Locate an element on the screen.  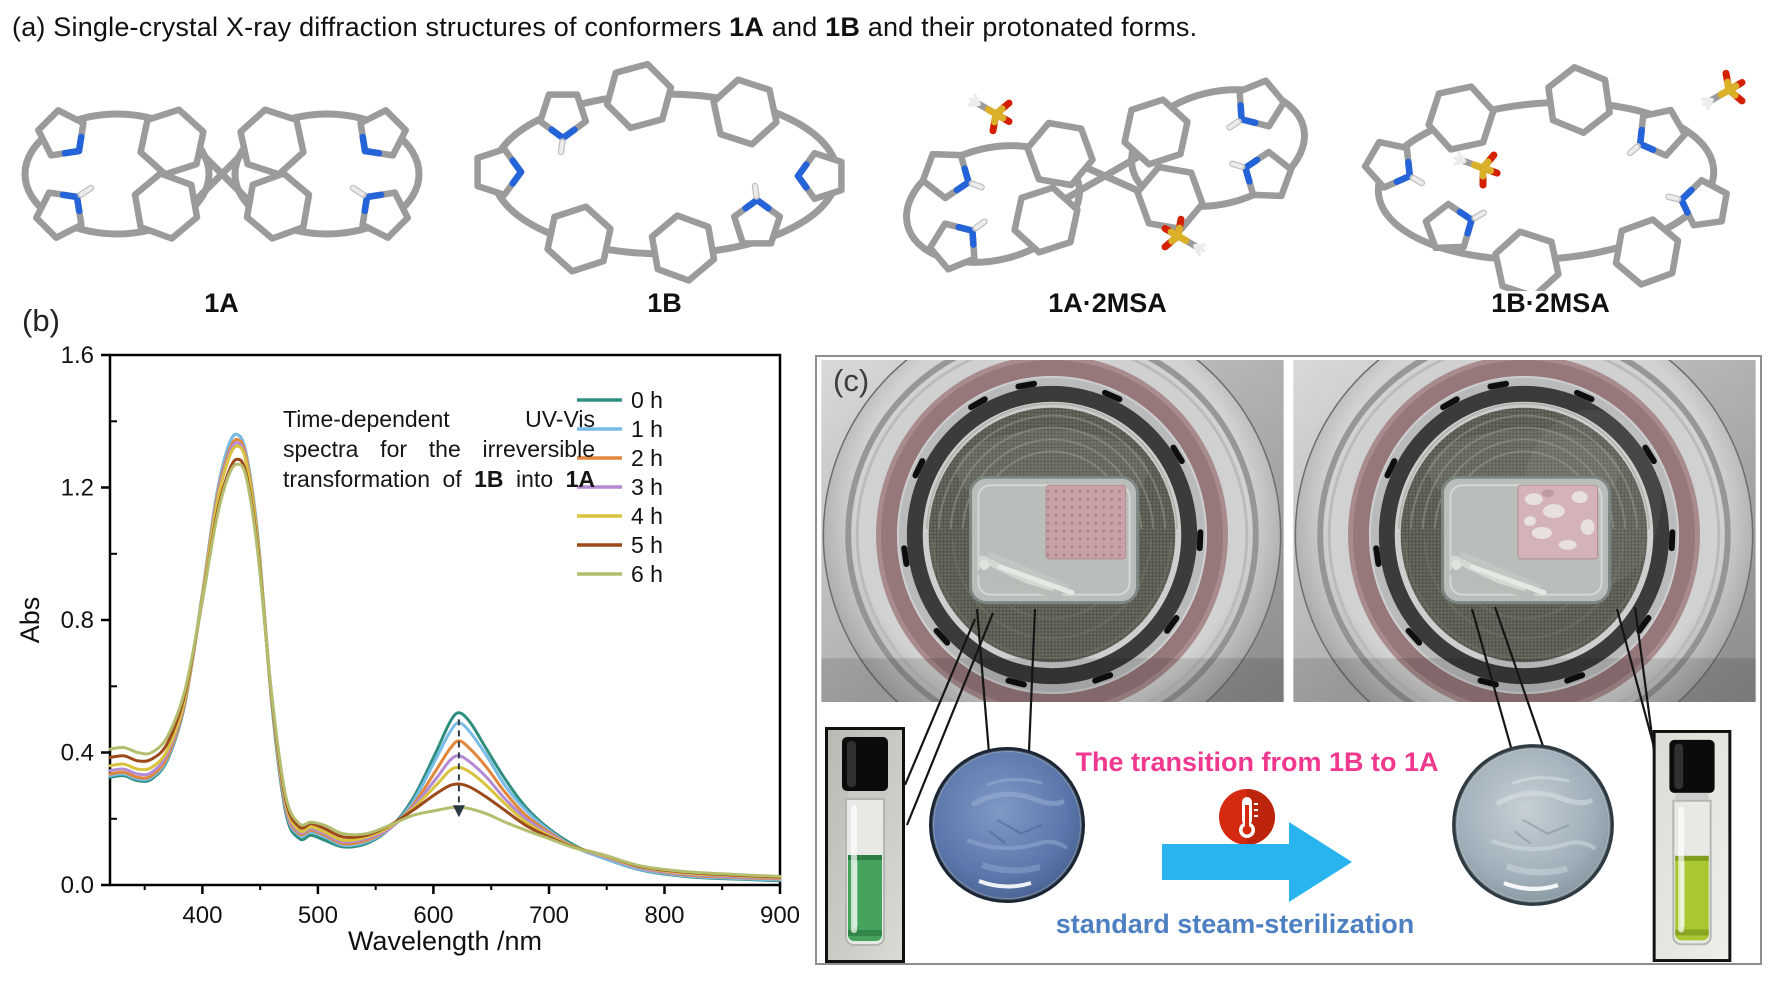
molecule-label: 1B is located at coordinates (664, 303).